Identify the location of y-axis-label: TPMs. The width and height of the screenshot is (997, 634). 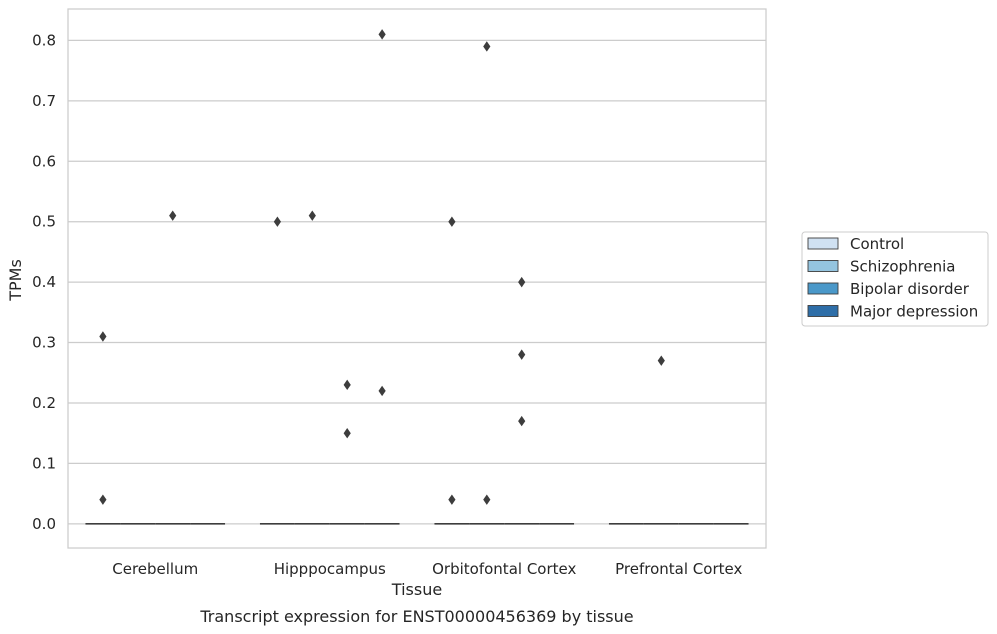
(15, 280).